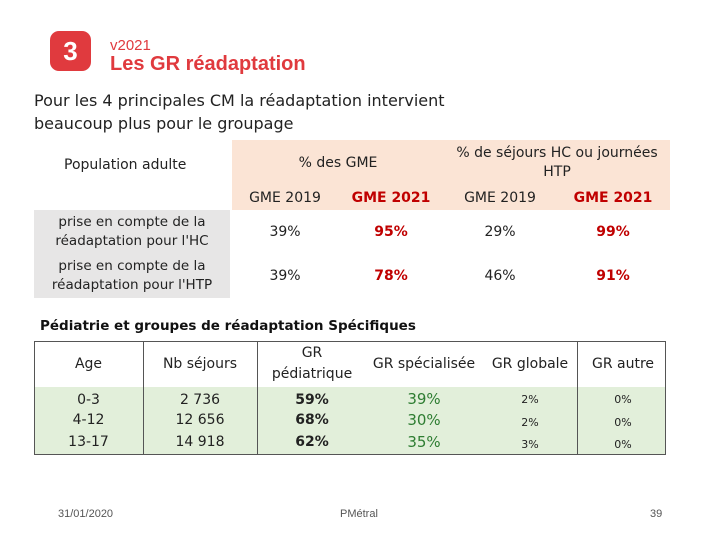 This screenshot has width=720, height=540. Describe the element at coordinates (70, 51) in the screenshot. I see `section-number-badge: 3` at that location.